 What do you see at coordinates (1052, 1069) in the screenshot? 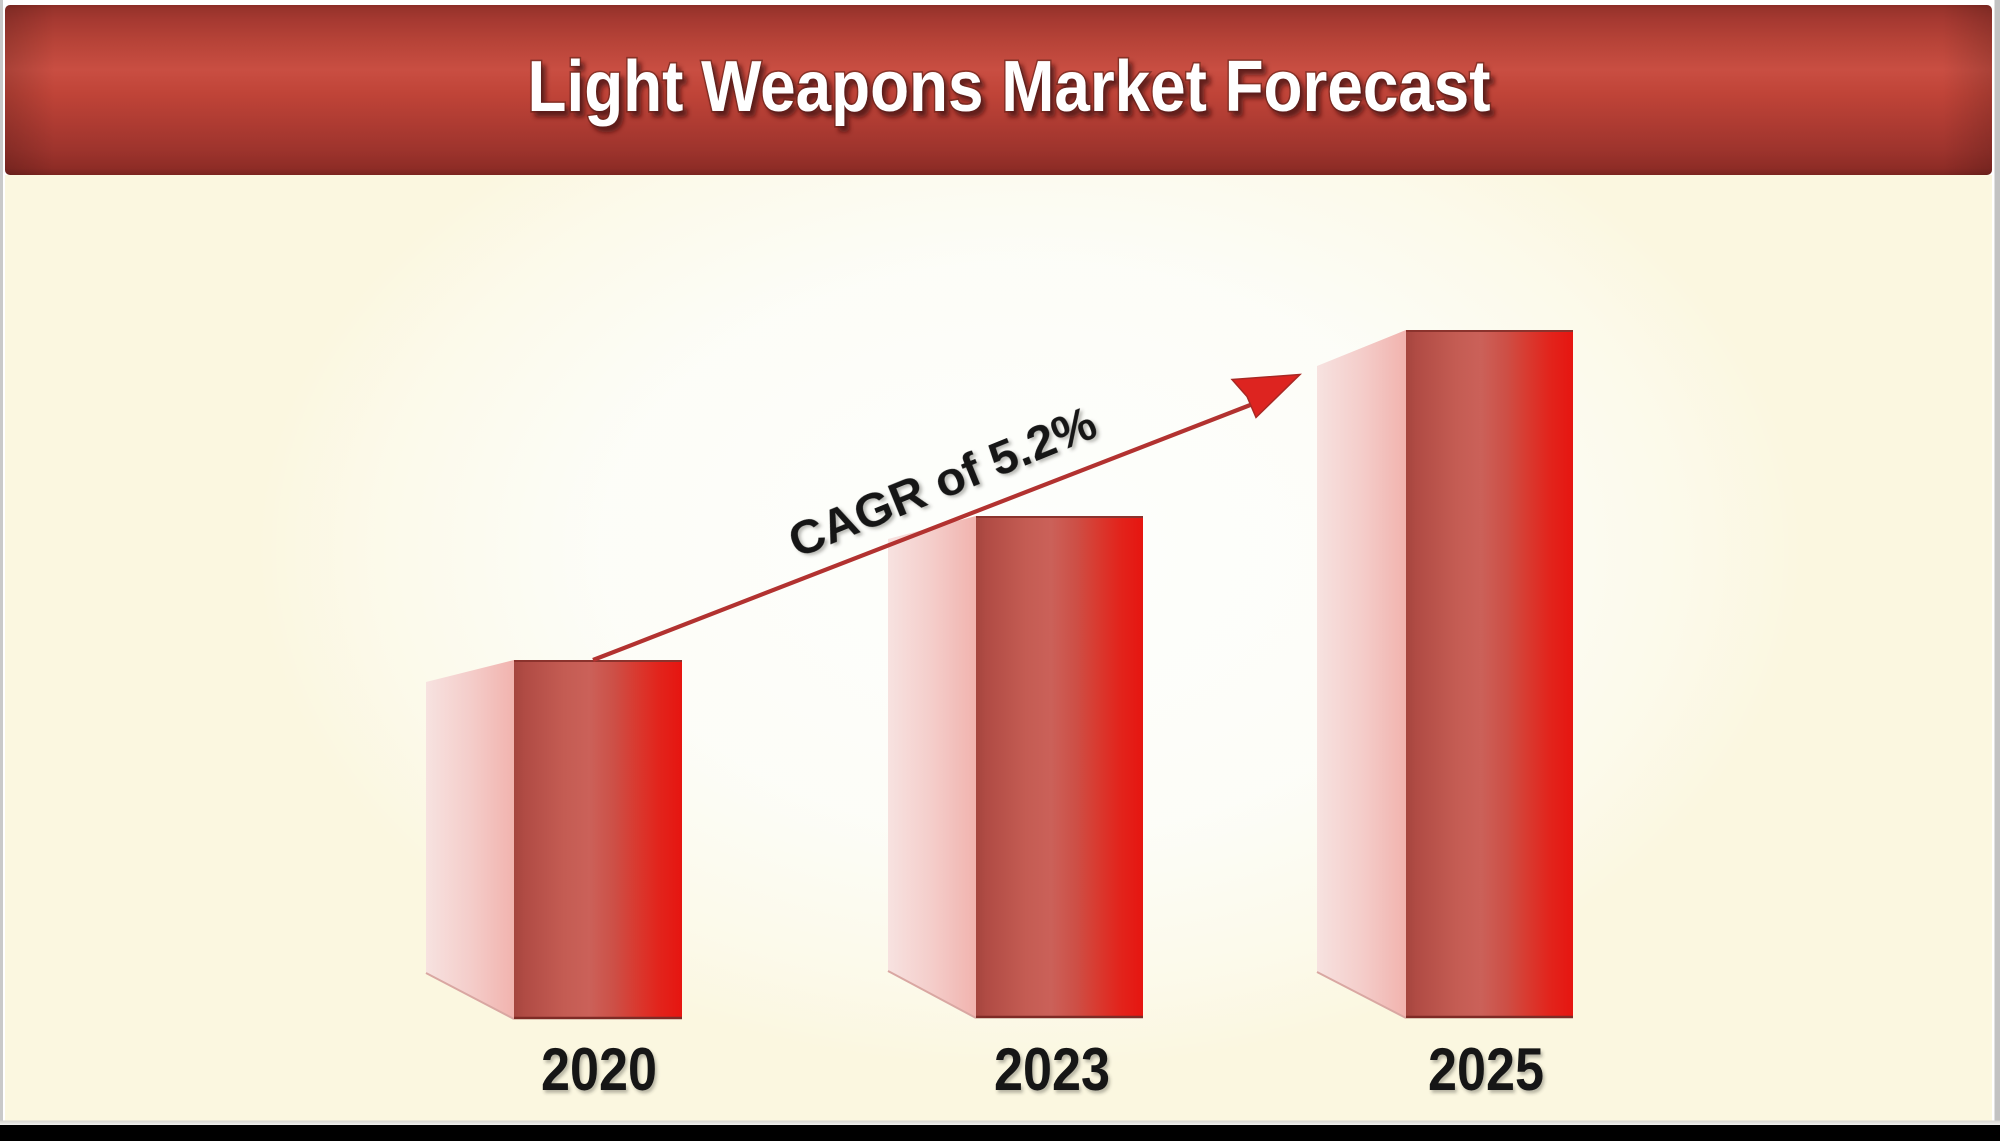
I see `svg-text: 2023` at bounding box center [1052, 1069].